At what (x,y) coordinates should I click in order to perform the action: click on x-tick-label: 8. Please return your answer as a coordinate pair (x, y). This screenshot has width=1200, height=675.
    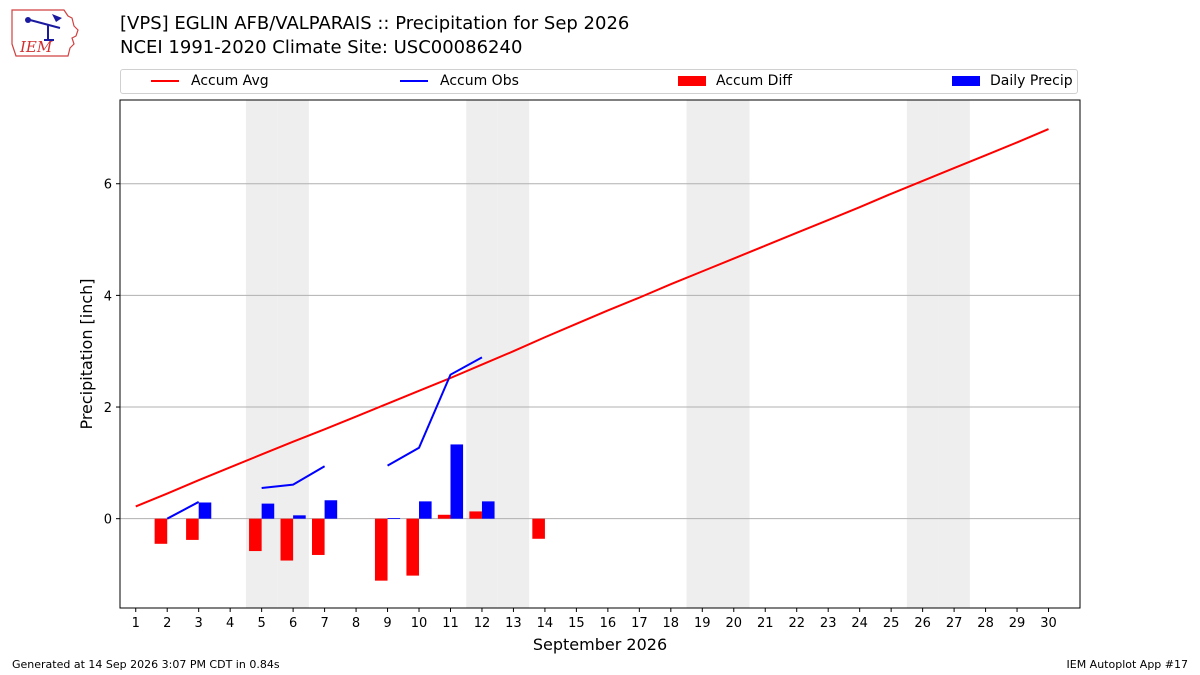
    Looking at the image, I should click on (356, 623).